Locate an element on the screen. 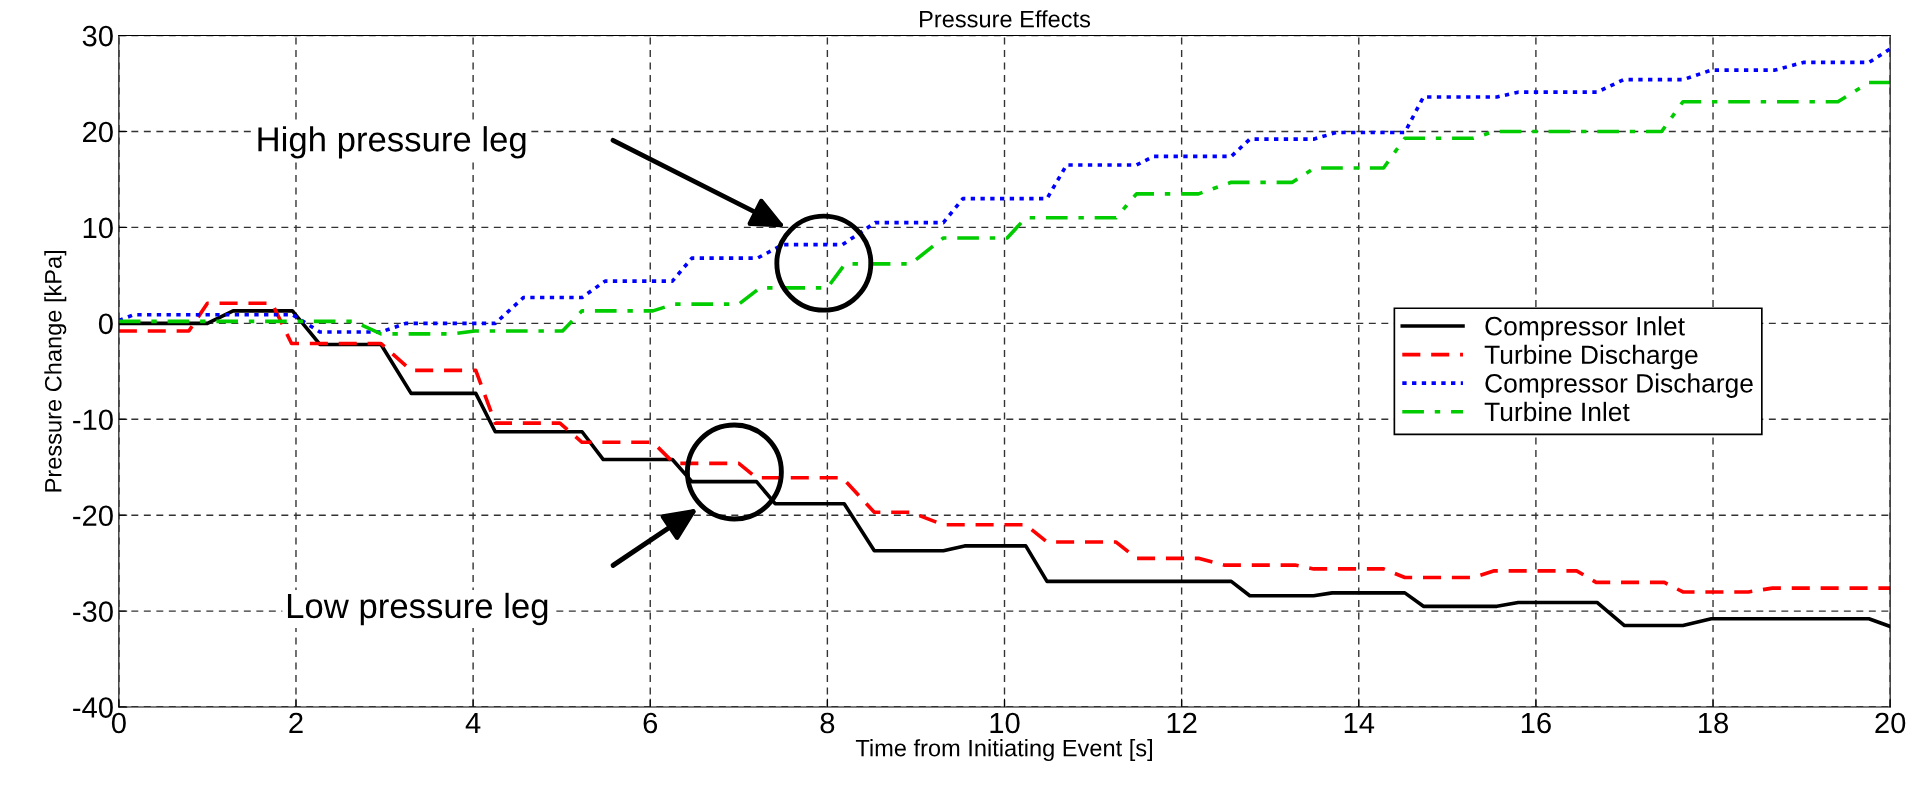  y-tick-label: -30 is located at coordinates (93, 611).